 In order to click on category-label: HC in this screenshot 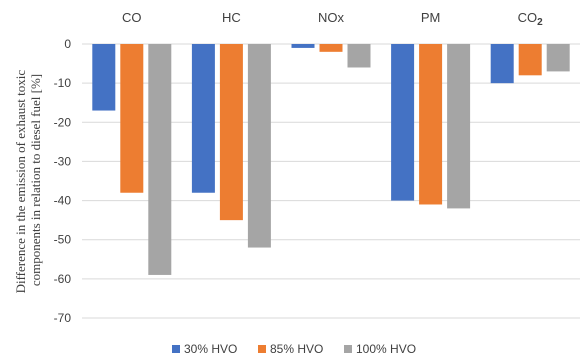, I will do `click(231, 17)`.